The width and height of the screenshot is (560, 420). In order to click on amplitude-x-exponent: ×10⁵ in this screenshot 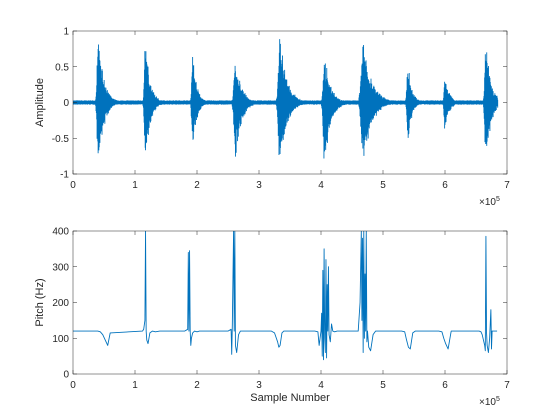, I will do `click(489, 202)`.